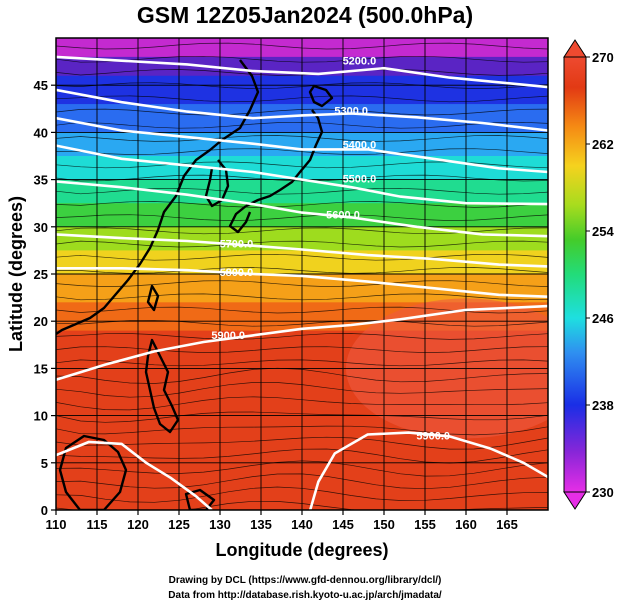  Describe the element at coordinates (302, 250) in the screenshot. I see `contour-5700.0` at that location.